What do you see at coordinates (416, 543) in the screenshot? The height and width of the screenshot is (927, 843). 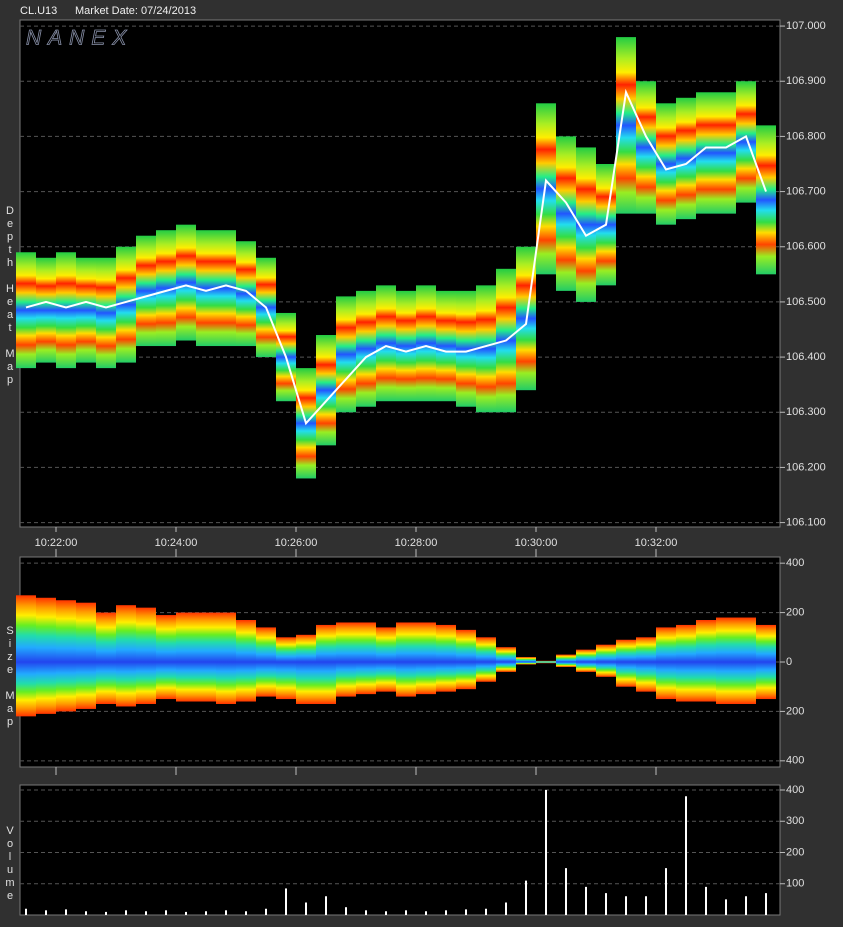 I see `x-tick-label: 10:28:00` at bounding box center [416, 543].